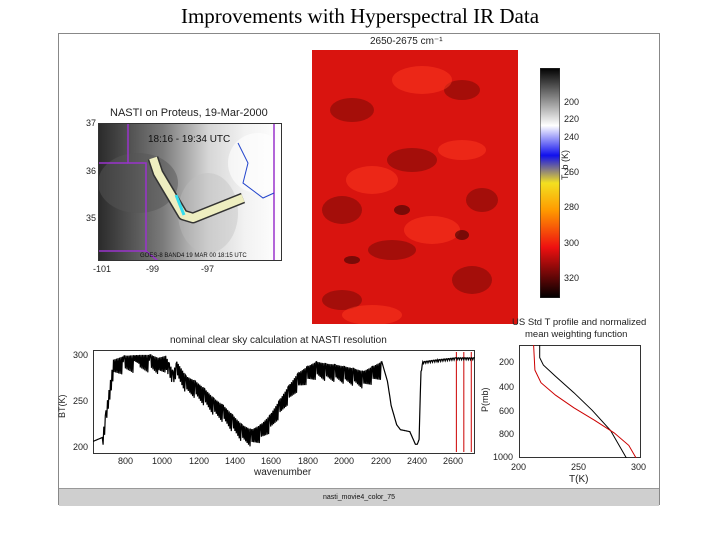  Describe the element at coordinates (91, 171) in the screenshot. I see `lat-tick: 36` at that location.